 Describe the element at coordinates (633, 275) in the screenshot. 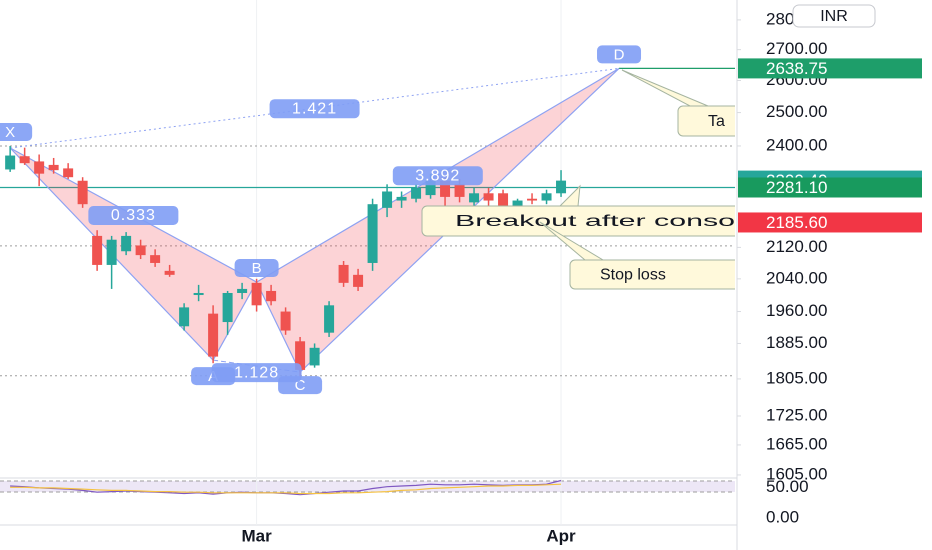

I see `callout-text: Stop loss` at that location.